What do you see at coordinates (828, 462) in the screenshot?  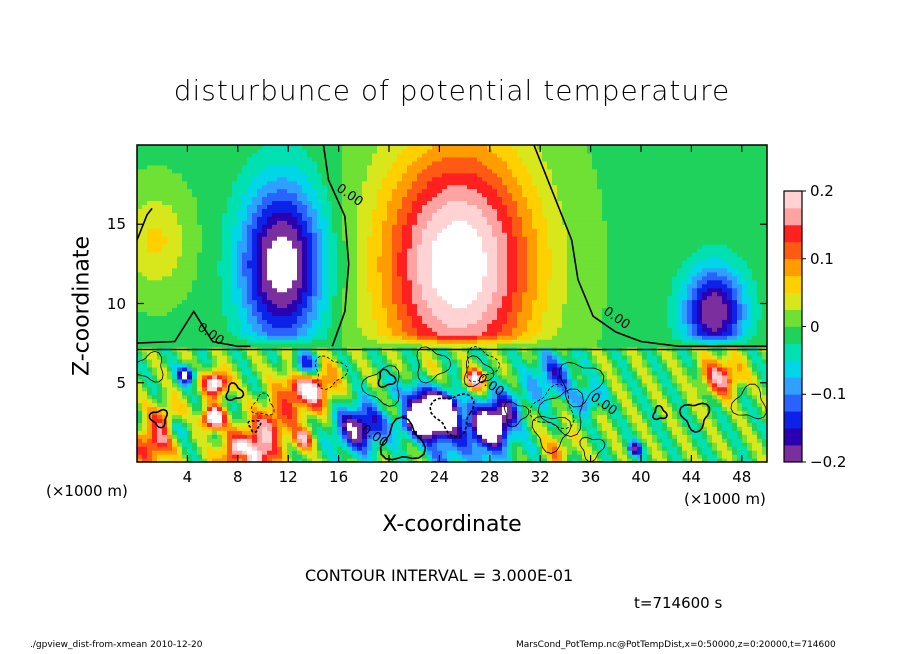 I see `colorbar-tick-label: −0.2` at bounding box center [828, 462].